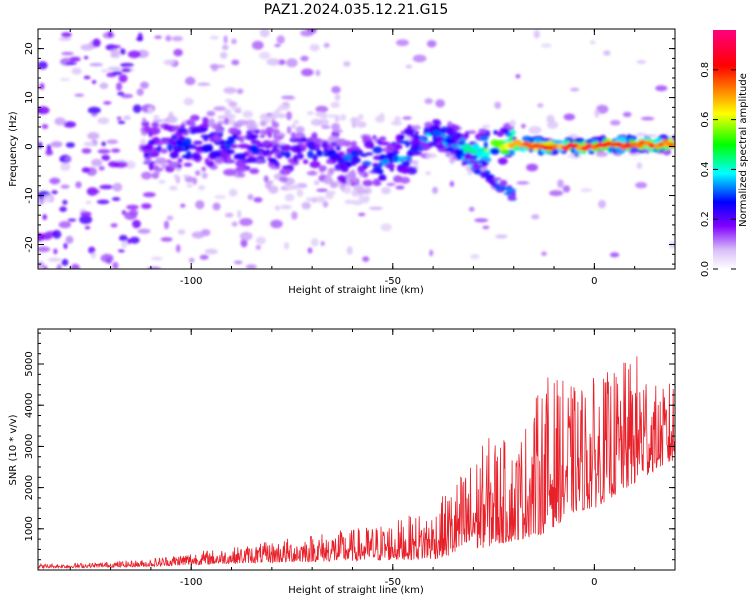 The height and width of the screenshot is (600, 750). Describe the element at coordinates (594, 582) in the screenshot. I see `x-tick-label: 0` at that location.